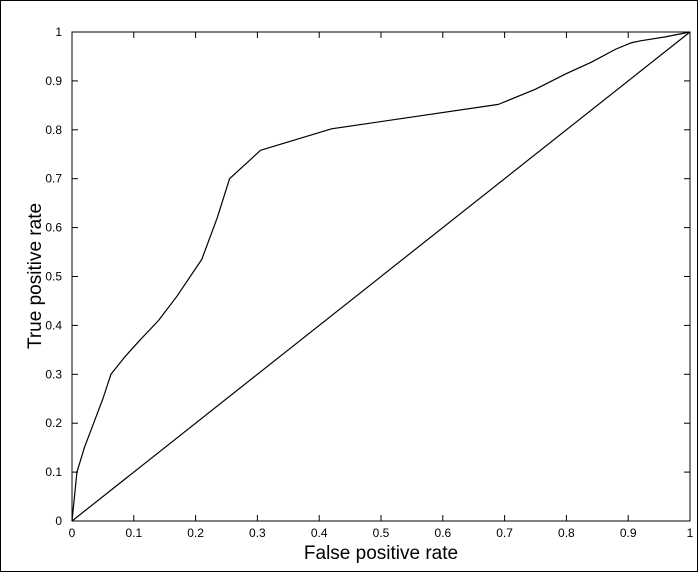 The height and width of the screenshot is (573, 698). What do you see at coordinates (133, 533) in the screenshot?
I see `x-tick-label: 0.1` at bounding box center [133, 533].